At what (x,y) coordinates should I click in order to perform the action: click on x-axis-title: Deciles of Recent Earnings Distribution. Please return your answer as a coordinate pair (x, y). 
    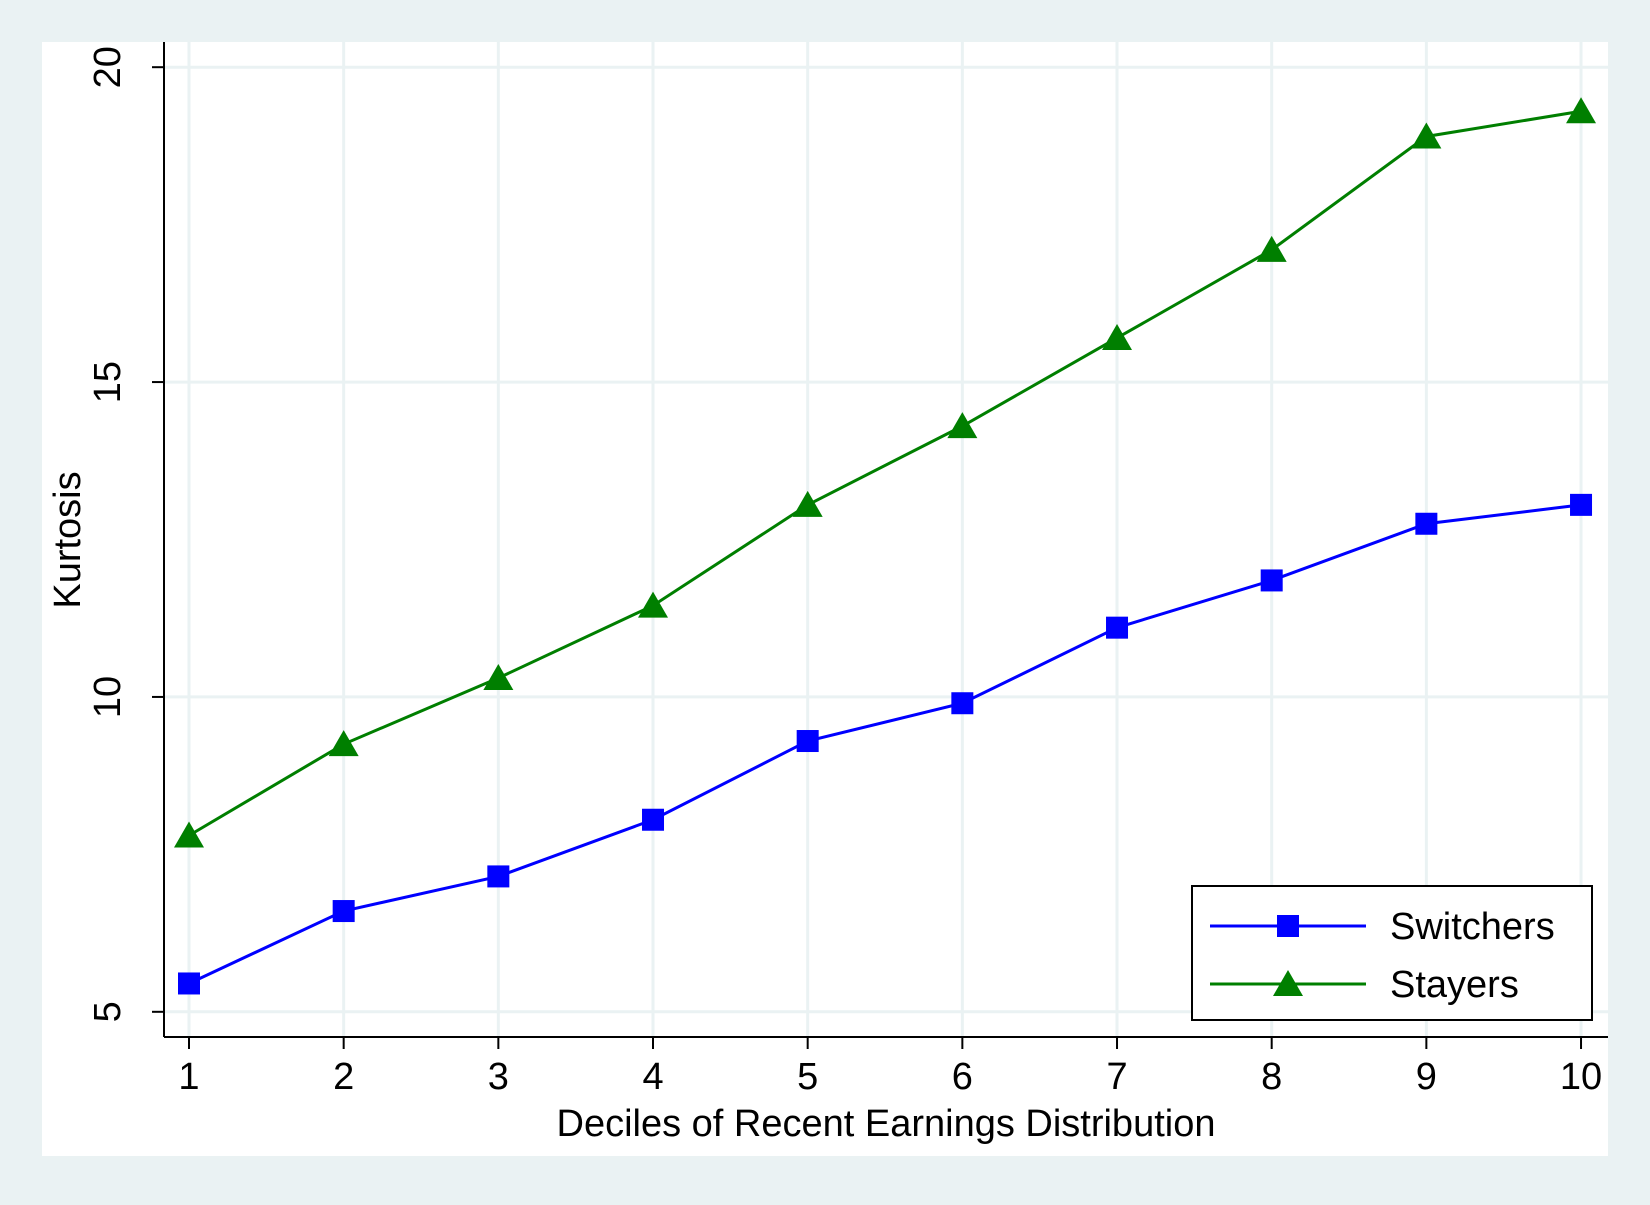
    Looking at the image, I should click on (886, 1124).